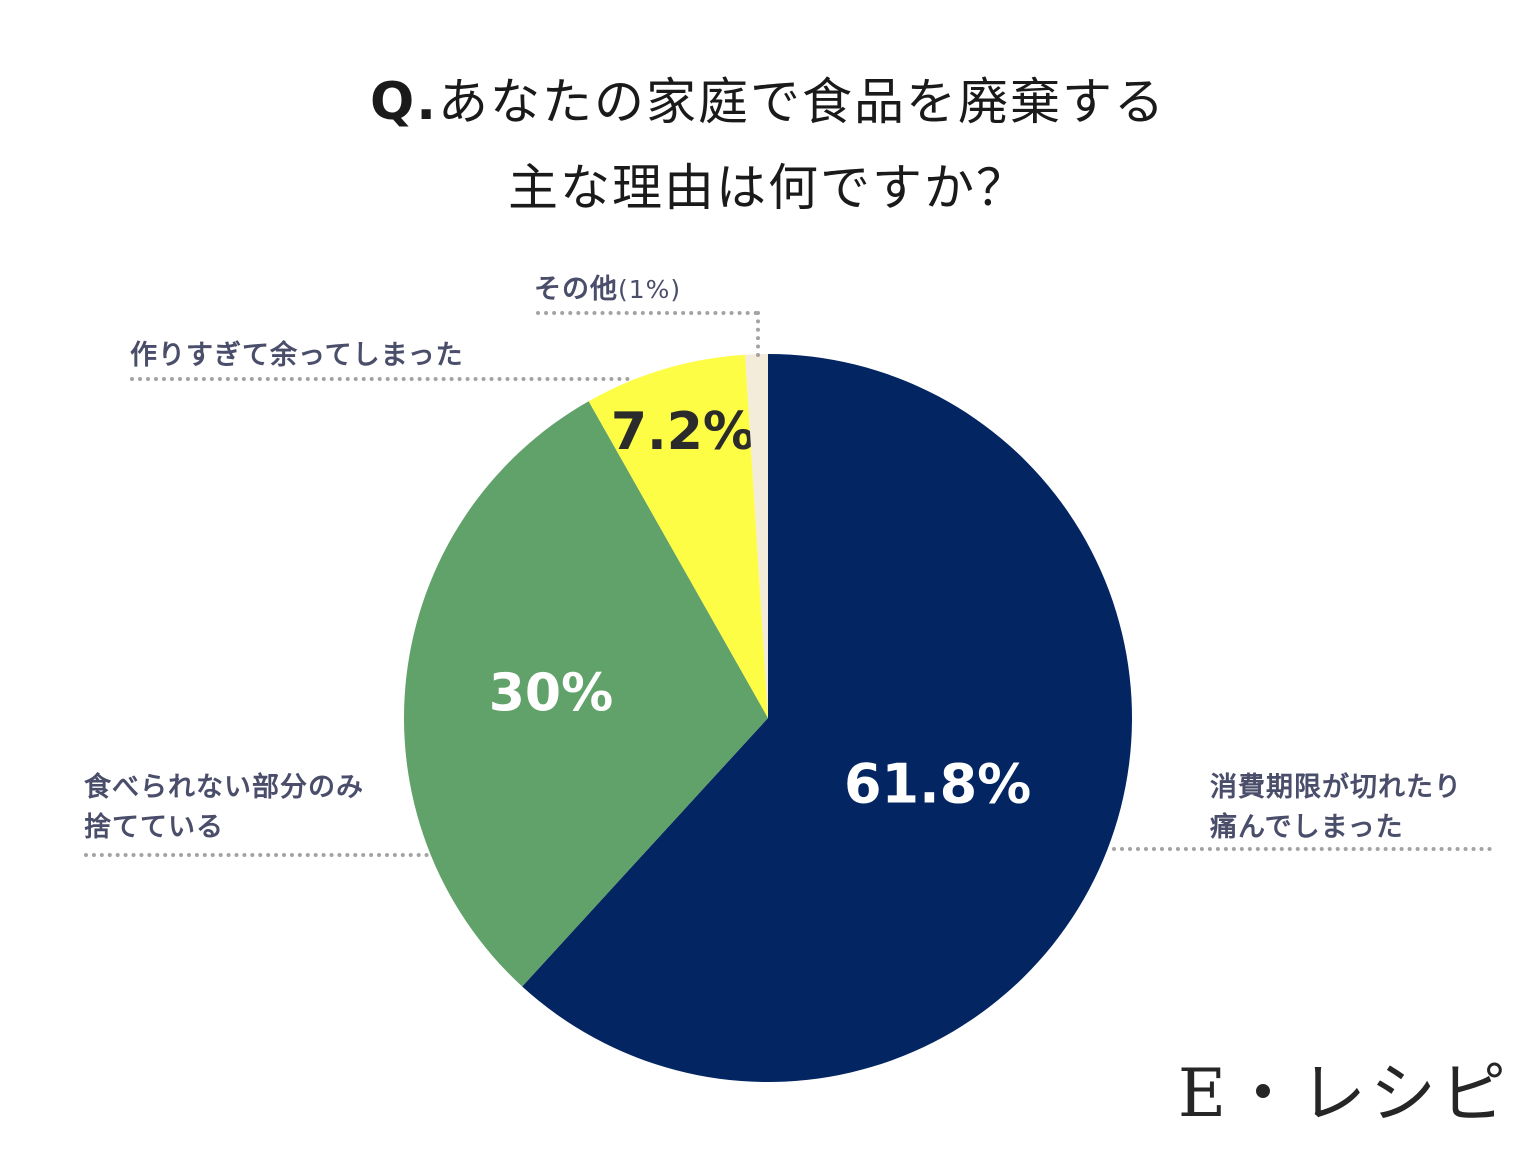 The image size is (1536, 1152). I want to click on callout-other-percent: (1%), so click(650, 289).